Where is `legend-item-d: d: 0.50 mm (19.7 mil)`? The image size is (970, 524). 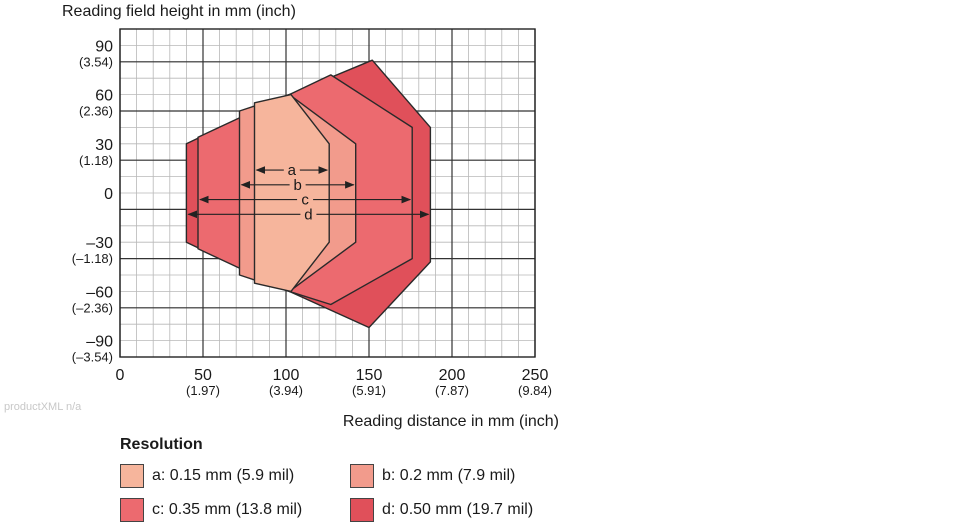
legend-item-d: d: 0.50 mm (19.7 mil) is located at coordinates (465, 510).